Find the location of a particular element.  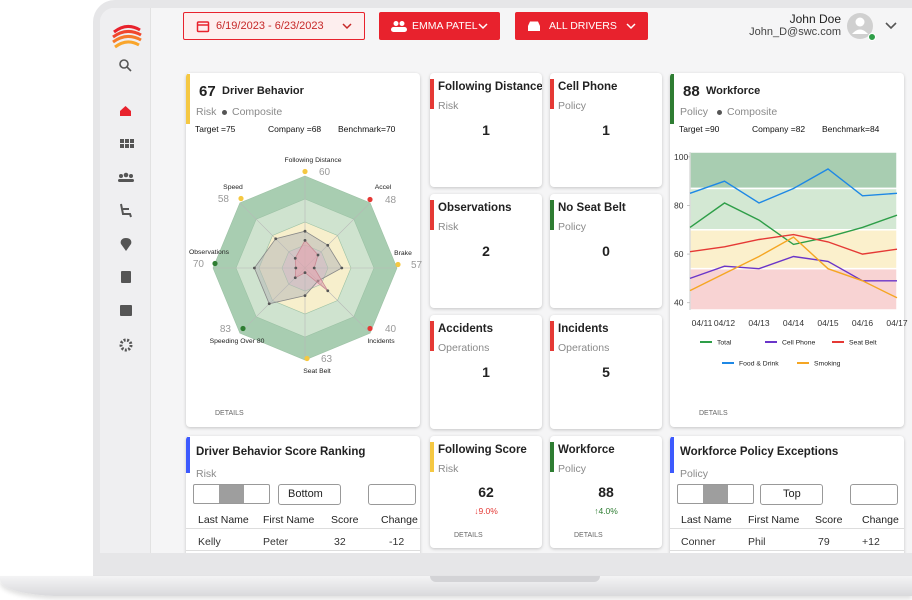

search-icon is located at coordinates (125, 65).